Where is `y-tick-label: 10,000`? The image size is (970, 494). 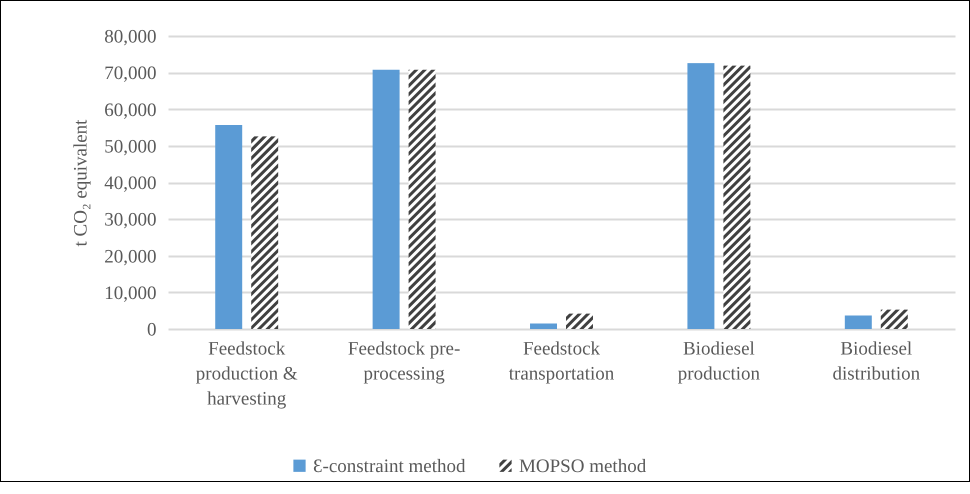
y-tick-label: 10,000 is located at coordinates (130, 293).